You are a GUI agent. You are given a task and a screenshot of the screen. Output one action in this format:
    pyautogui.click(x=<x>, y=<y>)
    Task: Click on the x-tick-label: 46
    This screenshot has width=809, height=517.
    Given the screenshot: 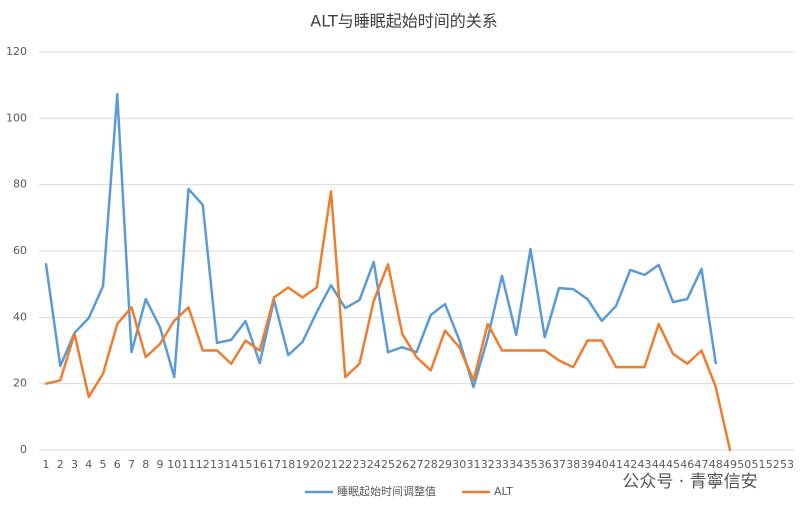 What is the action you would take?
    pyautogui.click(x=687, y=464)
    